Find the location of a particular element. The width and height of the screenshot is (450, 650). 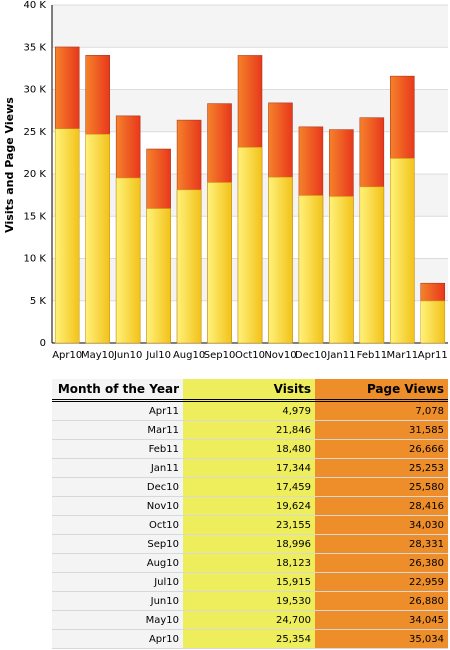

table-row: Sep10 18,996 28,331 is located at coordinates (250, 544).